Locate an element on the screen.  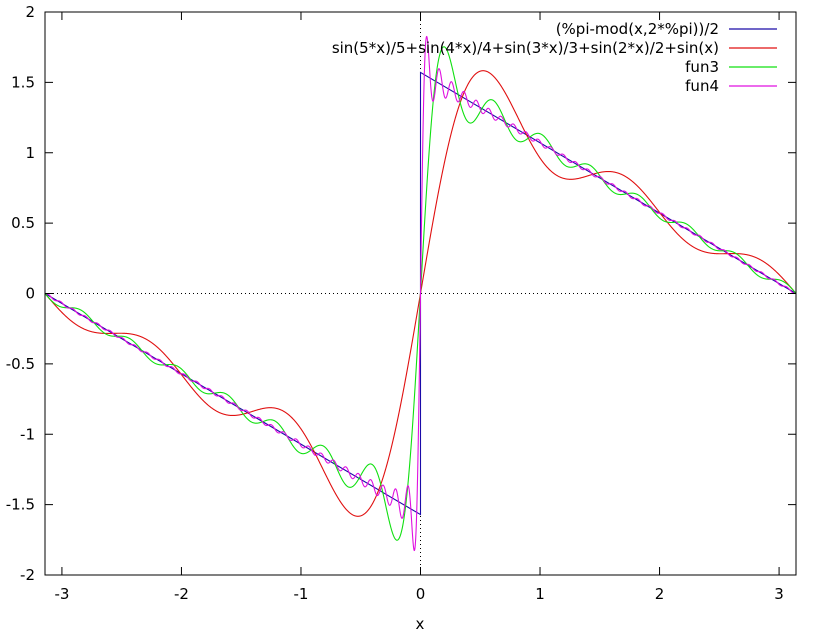
x-tick-label: -3 is located at coordinates (61, 594).